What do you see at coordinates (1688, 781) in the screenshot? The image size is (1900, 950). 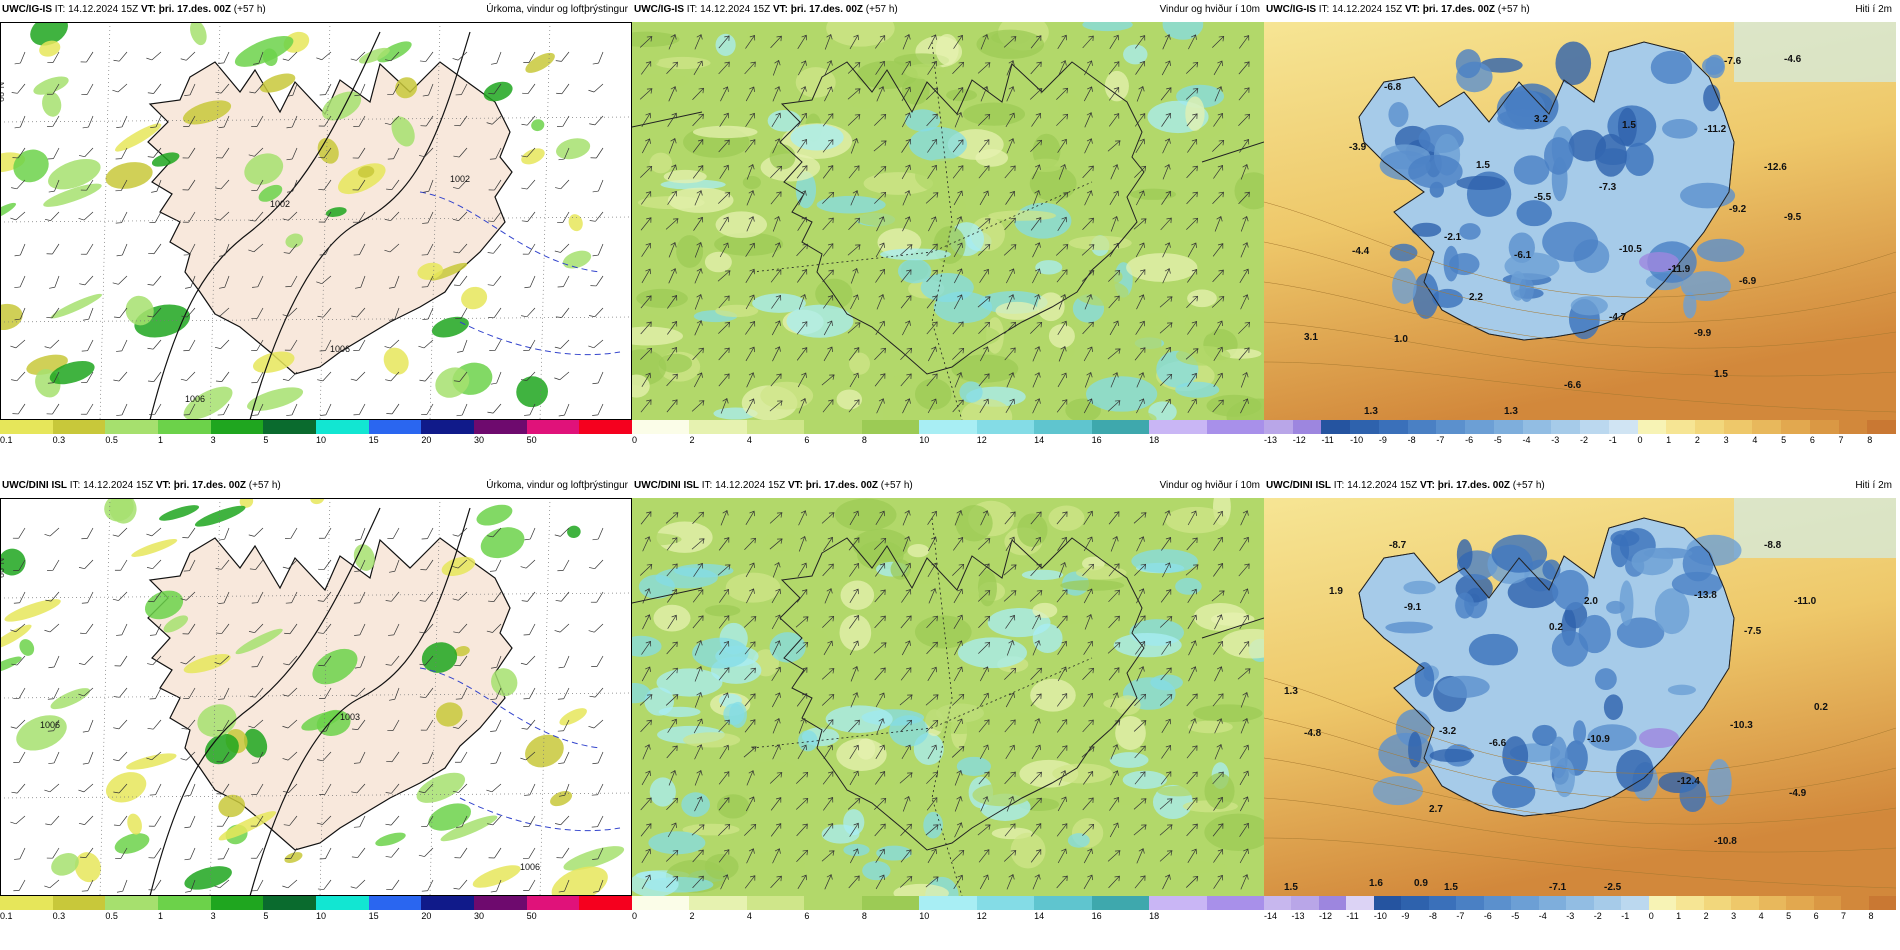 I see `temperature-label: -12.4` at bounding box center [1688, 781].